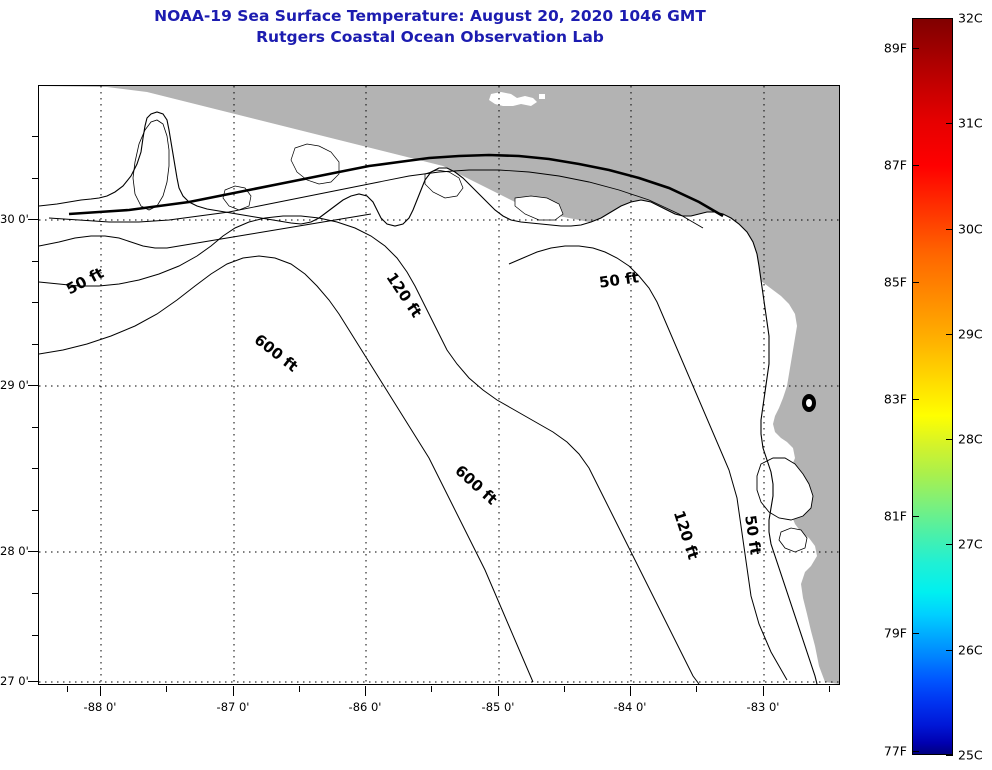  I want to click on y-tick-label: 27 0', so click(14, 681).